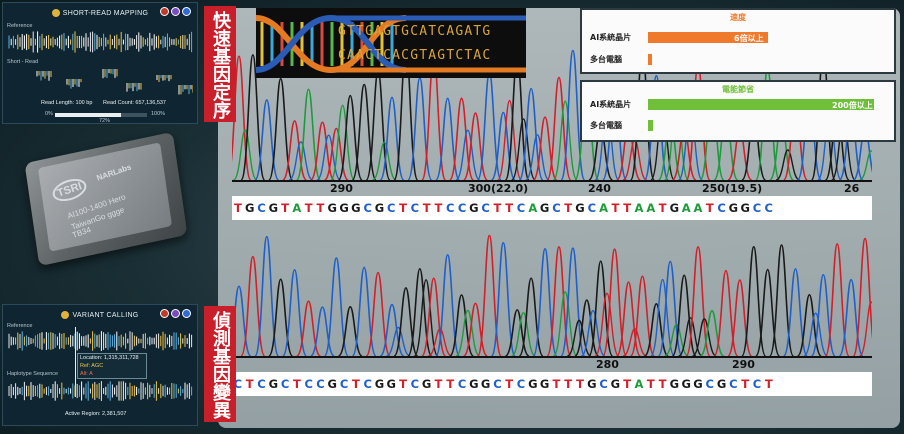  Describe the element at coordinates (175, 11) in the screenshot. I see `panel-mapping-logos` at that location.